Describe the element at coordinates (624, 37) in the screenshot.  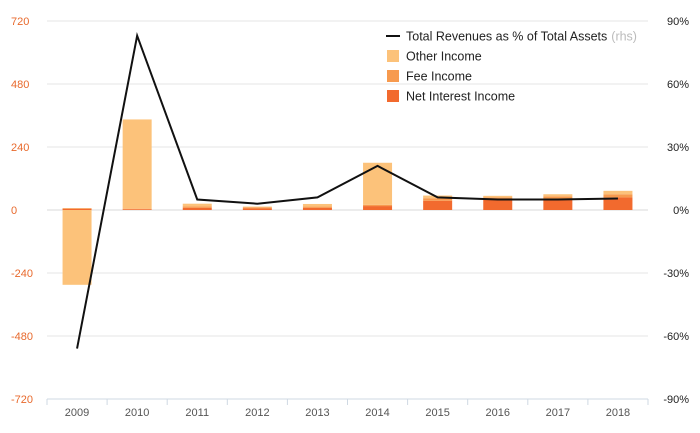
I see `legend-note: (rhs)` at that location.